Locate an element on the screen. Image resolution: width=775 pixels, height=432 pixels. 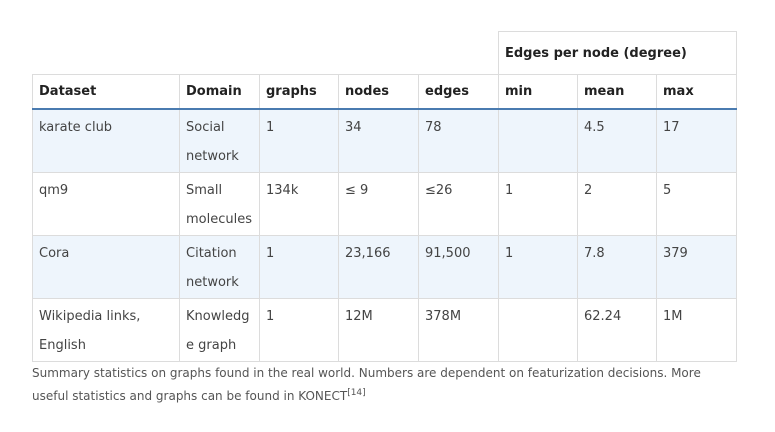
column-header-max: max is located at coordinates (696, 92).